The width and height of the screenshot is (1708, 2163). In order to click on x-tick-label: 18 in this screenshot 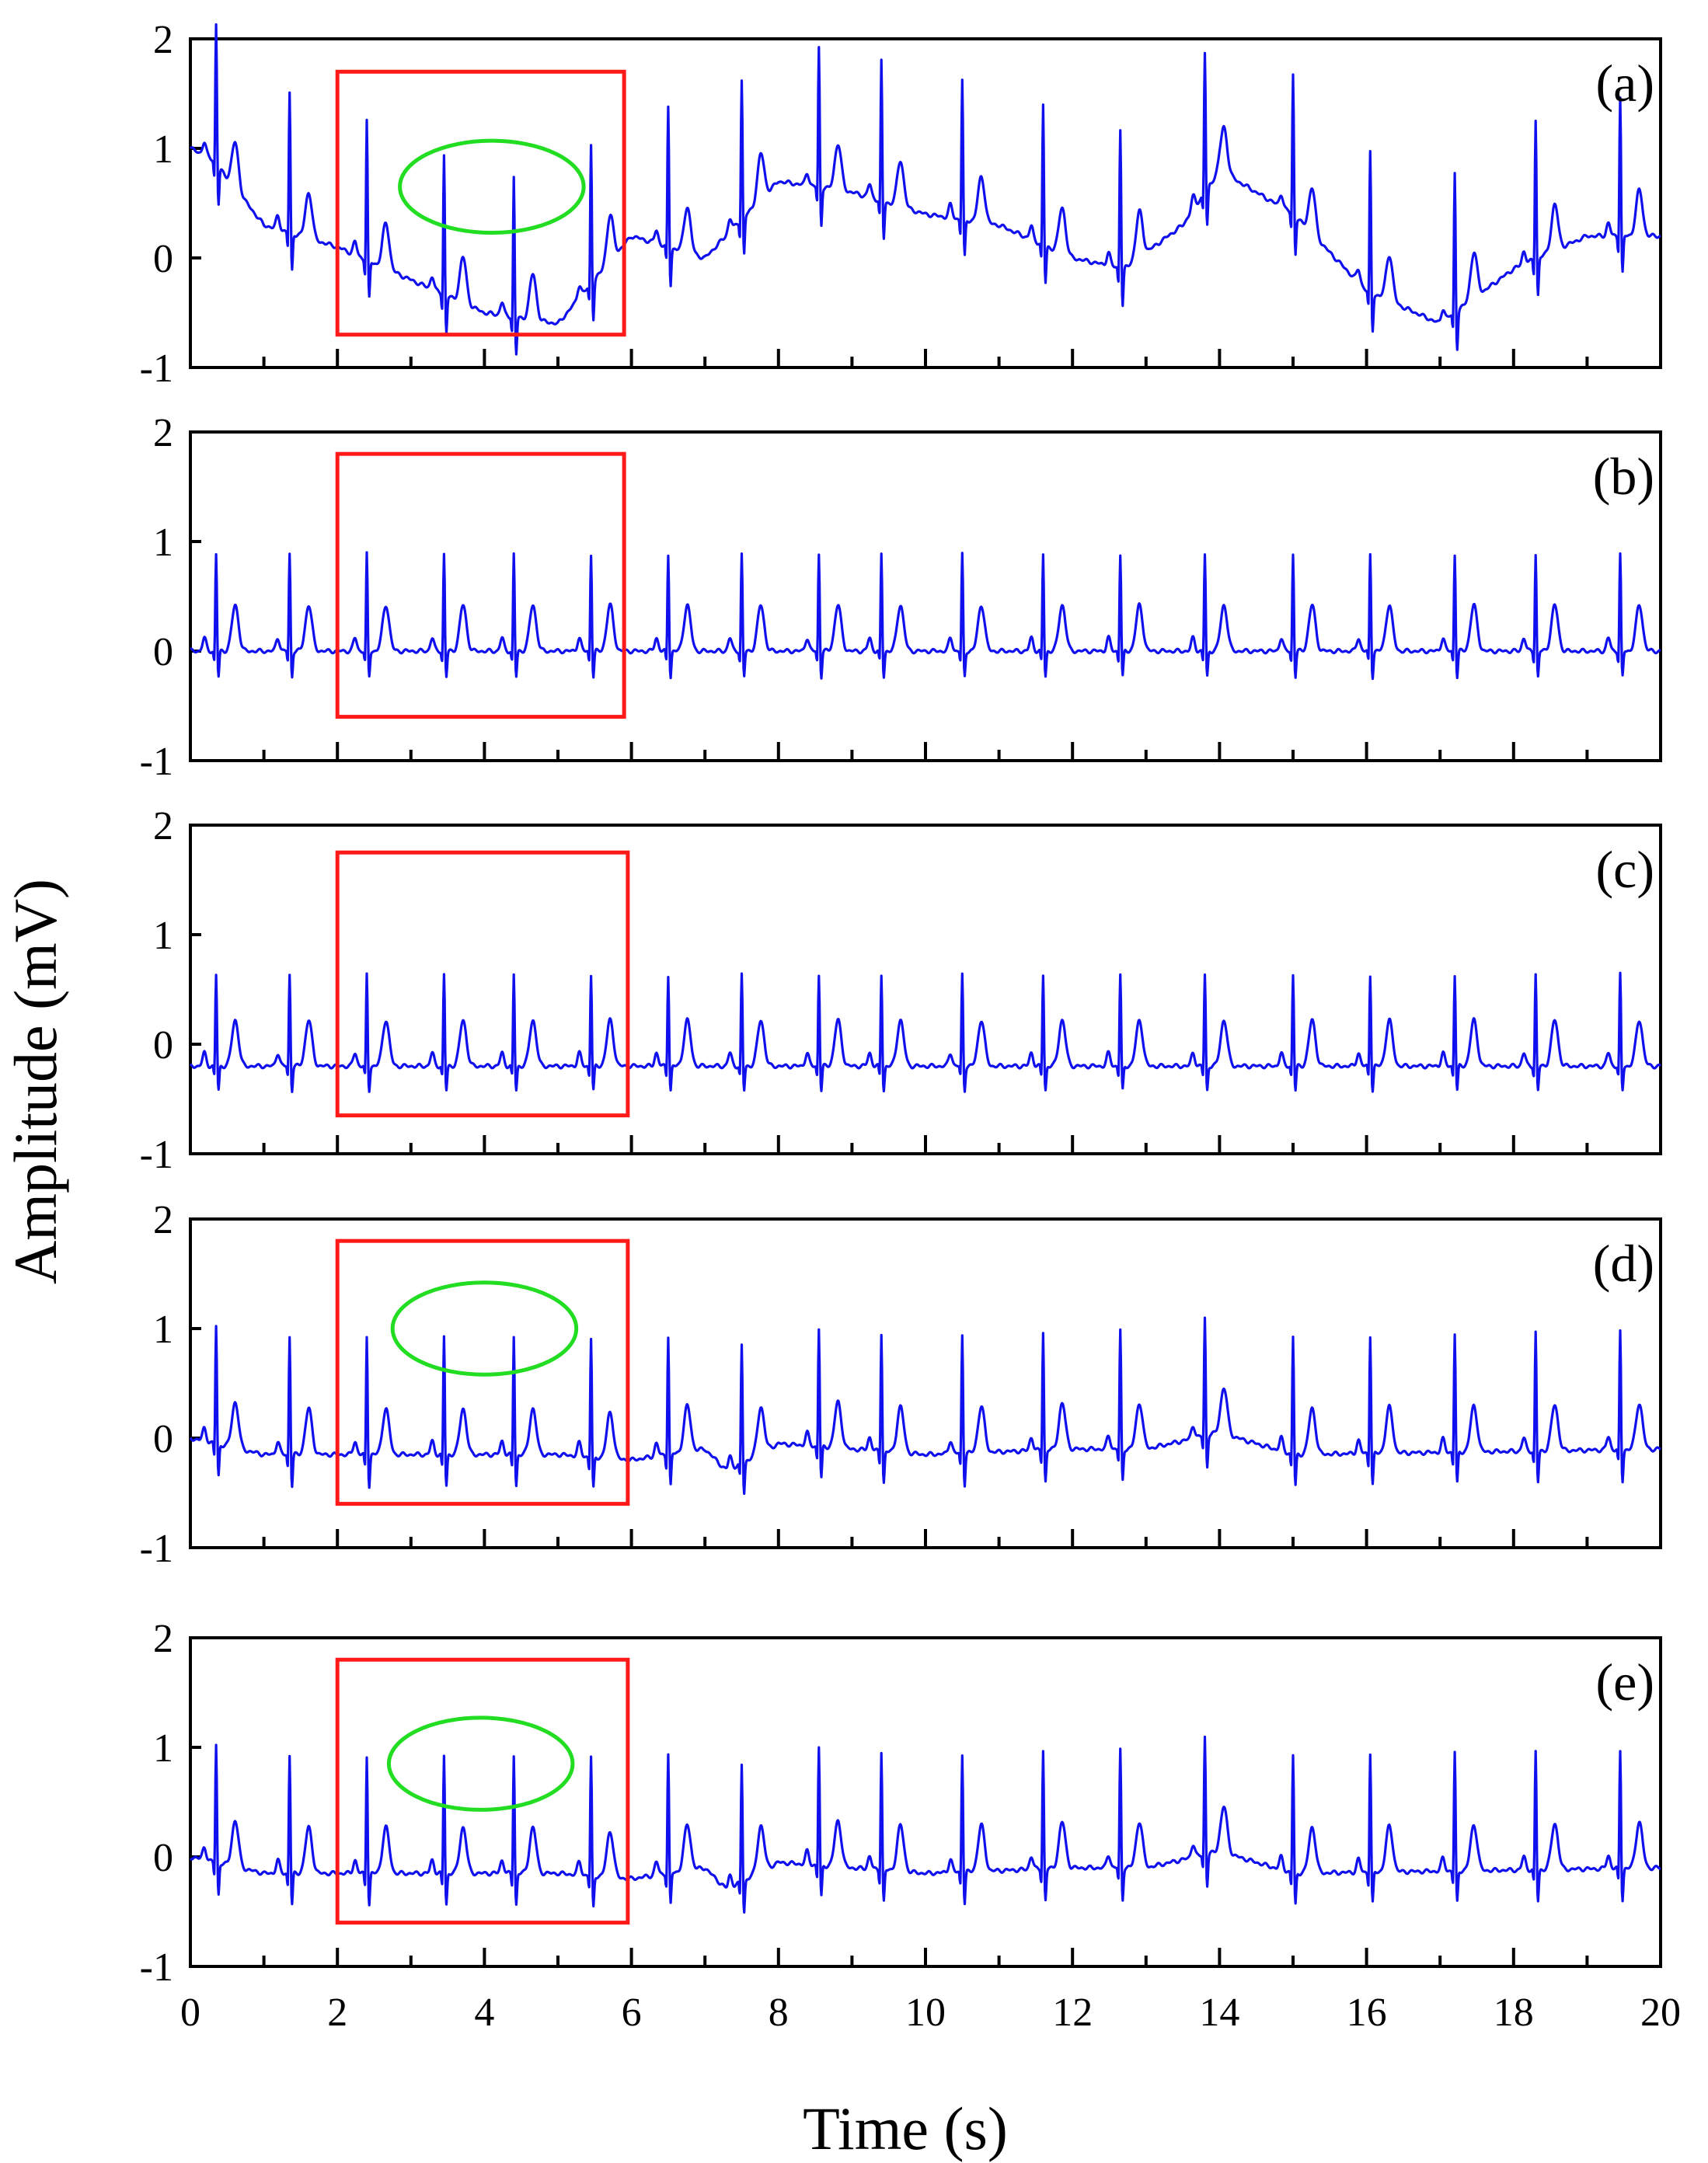, I will do `click(1514, 2013)`.